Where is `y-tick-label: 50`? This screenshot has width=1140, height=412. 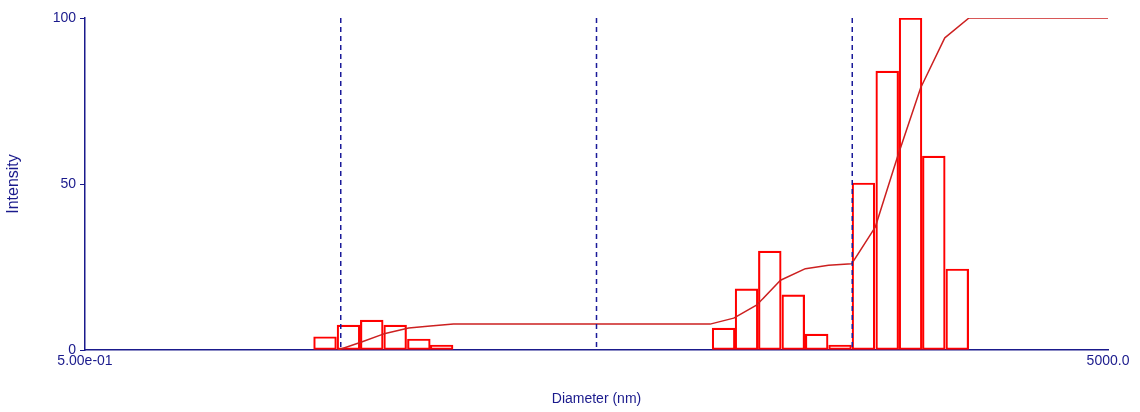
y-tick-label: 50 is located at coordinates (68, 182).